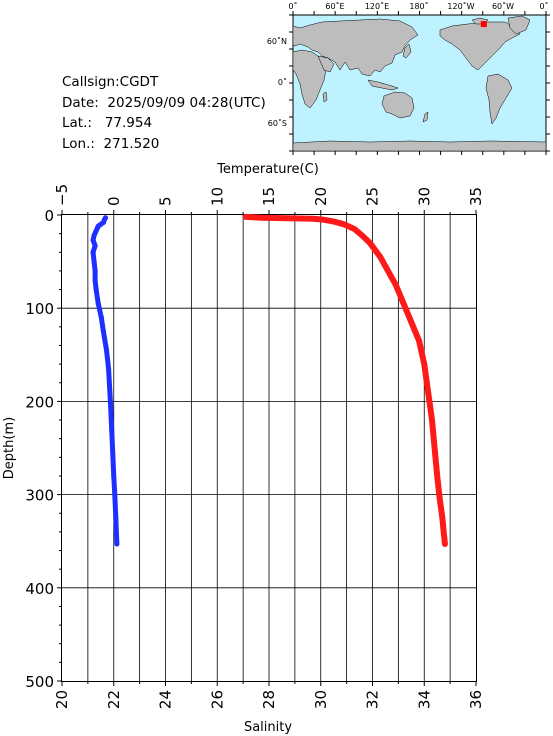 This screenshot has height=736, width=553. What do you see at coordinates (268, 727) in the screenshot?
I see `salinity-axis-title: Salinity` at bounding box center [268, 727].